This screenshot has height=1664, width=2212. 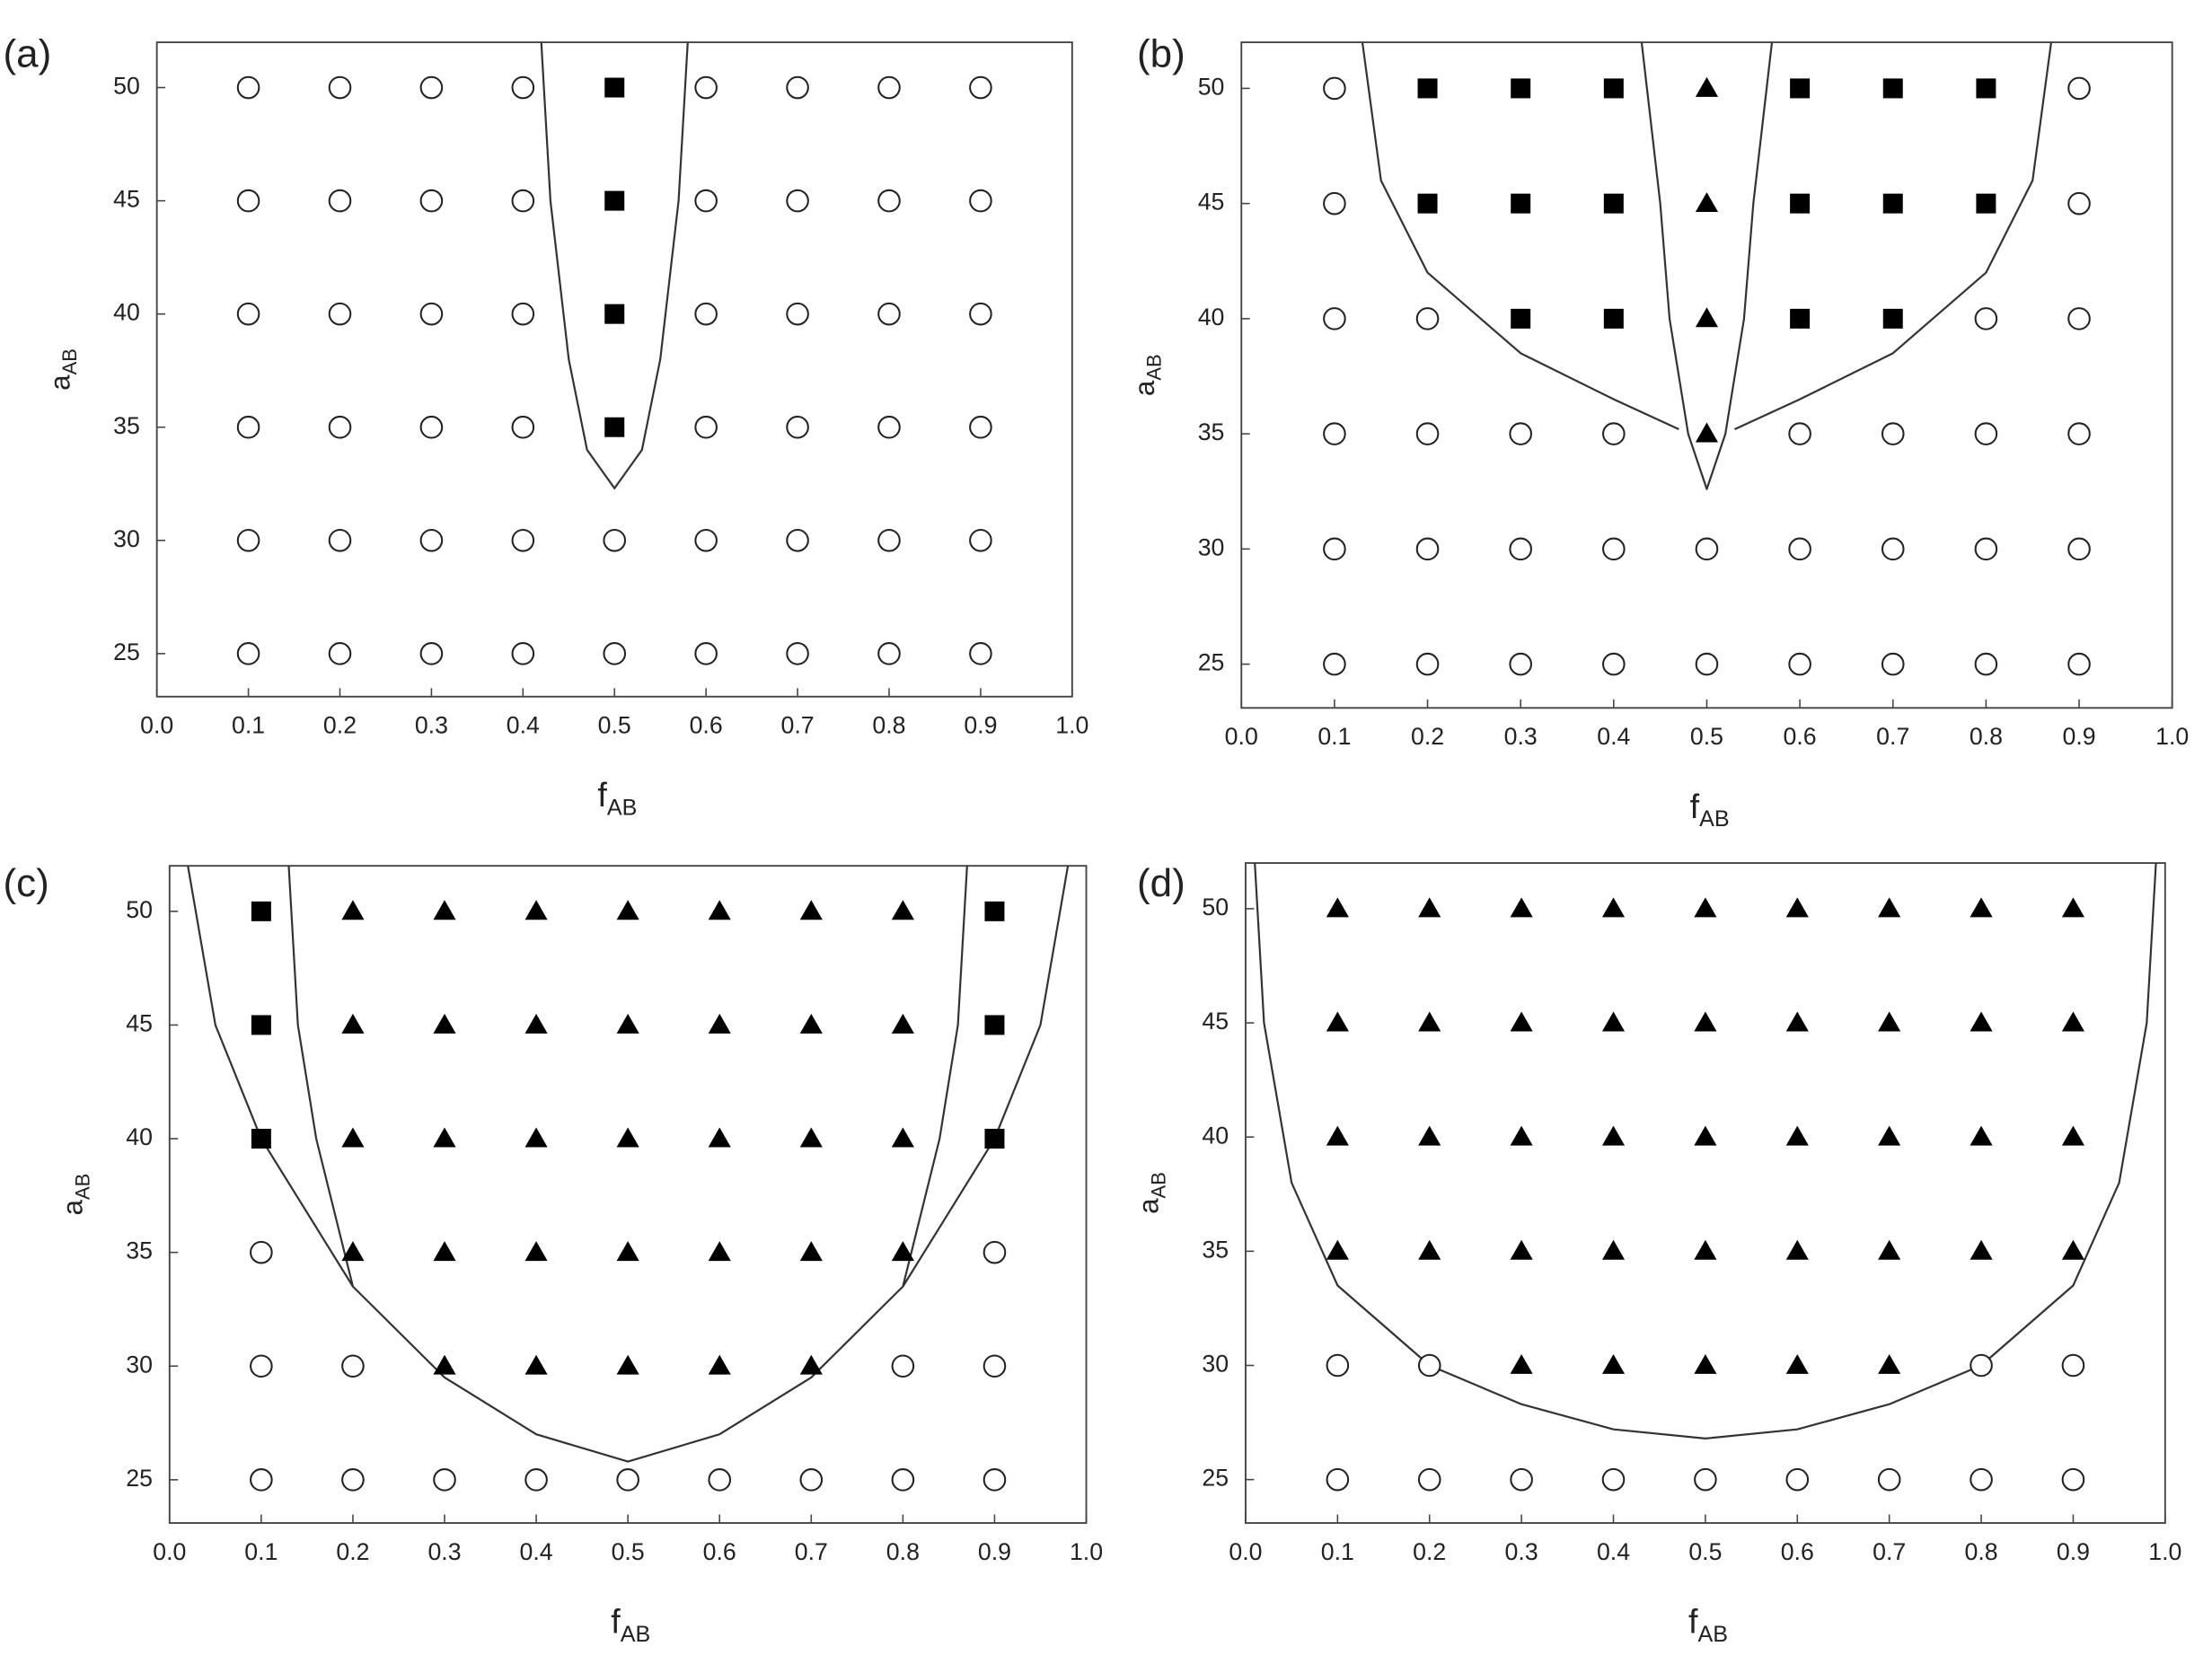 I want to click on x-tick-label: 0.7, so click(x=811, y=1551).